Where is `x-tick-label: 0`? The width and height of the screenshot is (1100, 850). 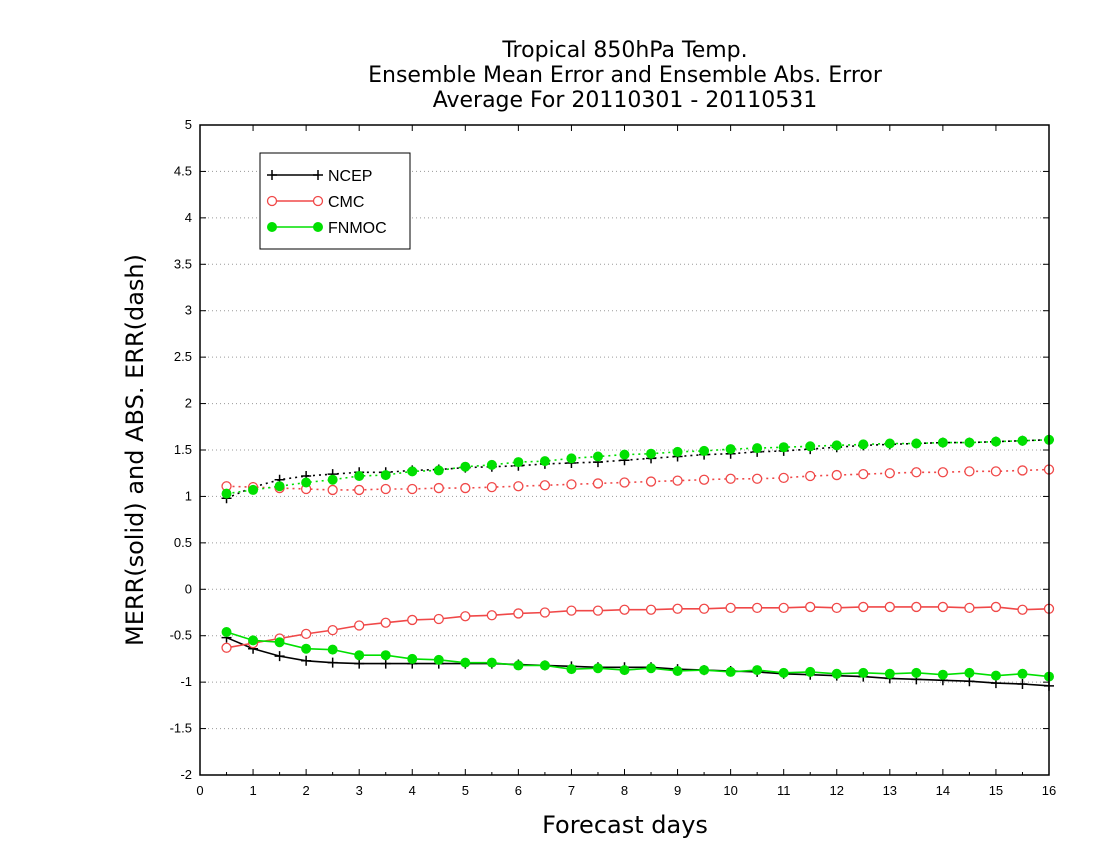 x-tick-label: 0 is located at coordinates (199, 790).